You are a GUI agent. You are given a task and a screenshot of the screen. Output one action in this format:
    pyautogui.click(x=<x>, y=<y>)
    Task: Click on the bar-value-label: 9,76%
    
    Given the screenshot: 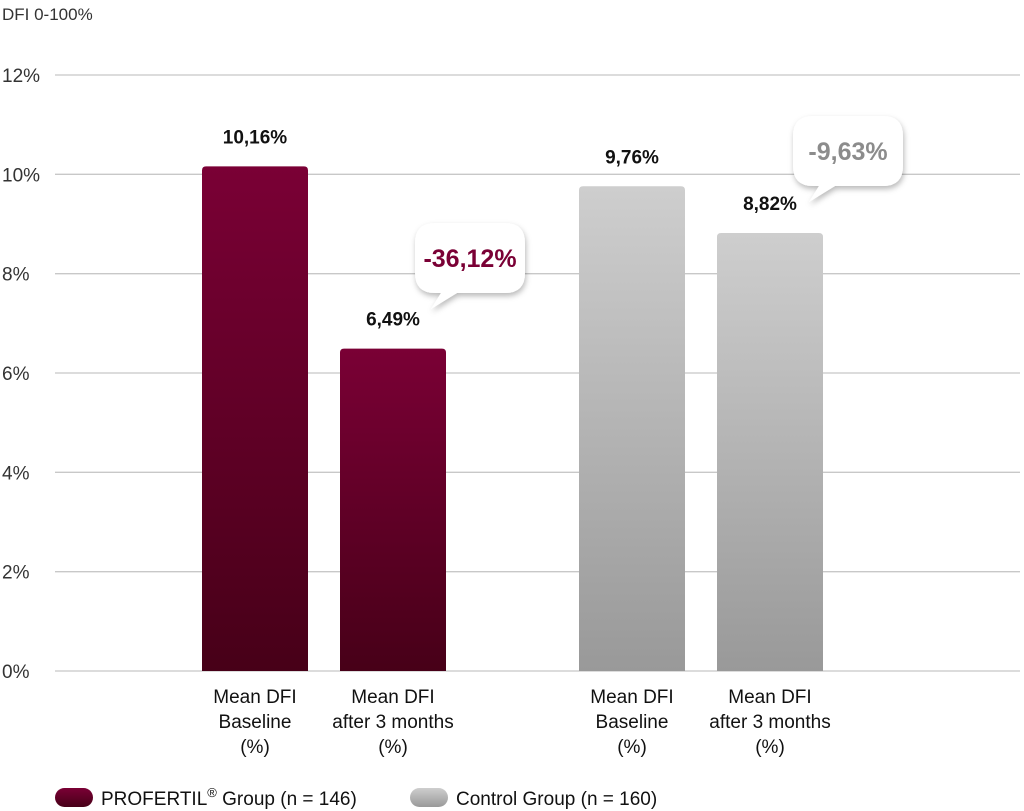 What is the action you would take?
    pyautogui.click(x=632, y=157)
    